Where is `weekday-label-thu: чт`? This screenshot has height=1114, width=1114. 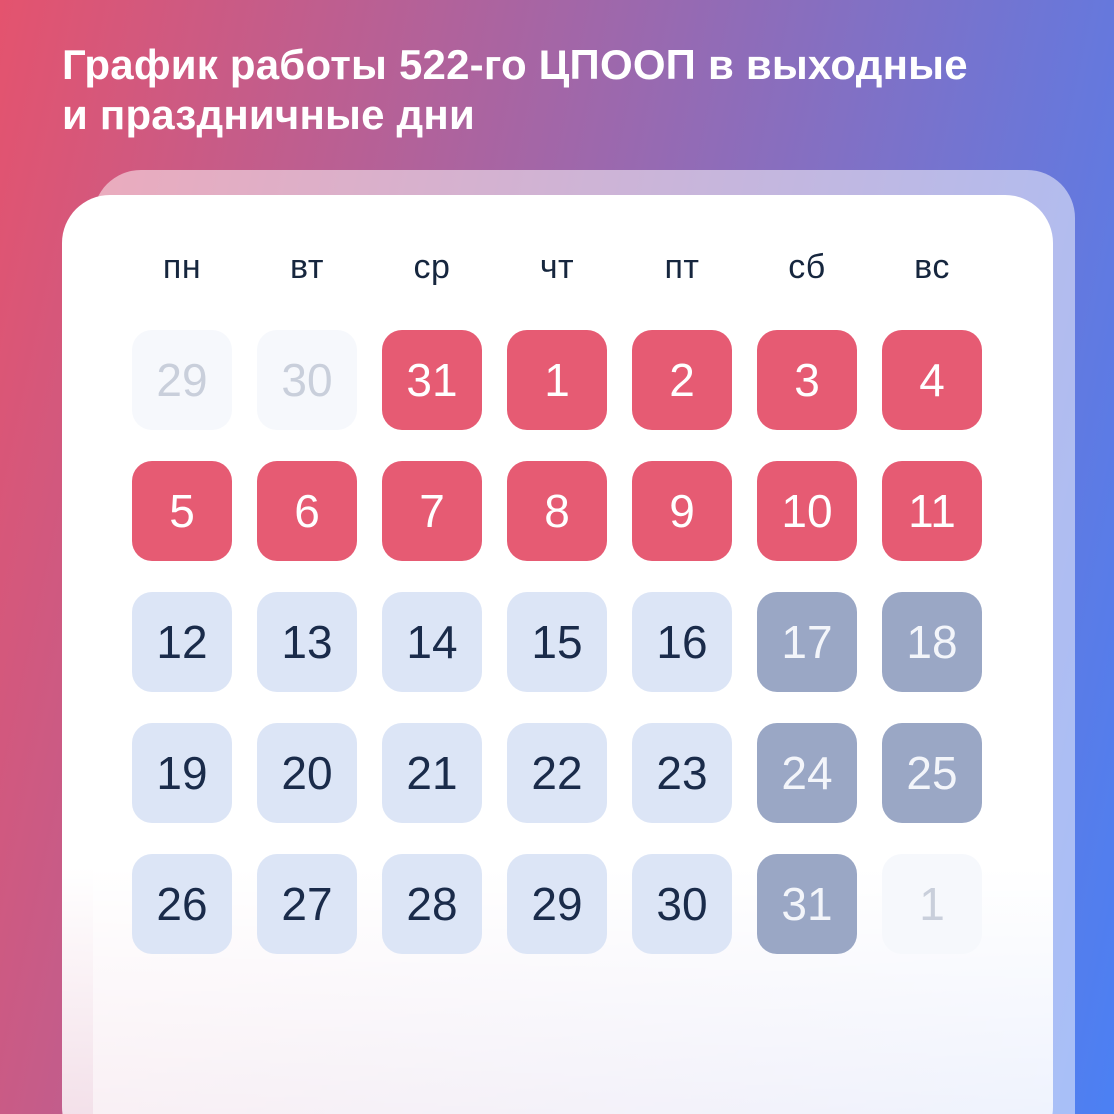
weekday-label-thu: чт is located at coordinates (557, 266).